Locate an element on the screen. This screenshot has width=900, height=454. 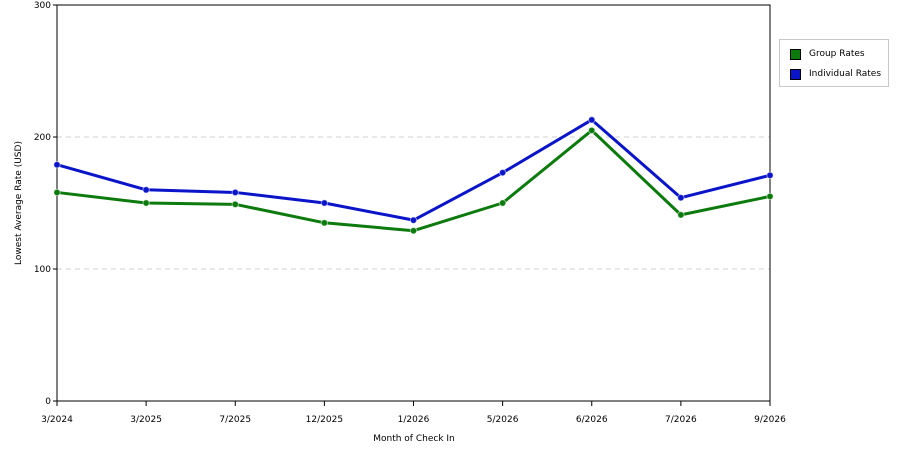
legend-item-group-rates: Group Rates is located at coordinates (827, 54).